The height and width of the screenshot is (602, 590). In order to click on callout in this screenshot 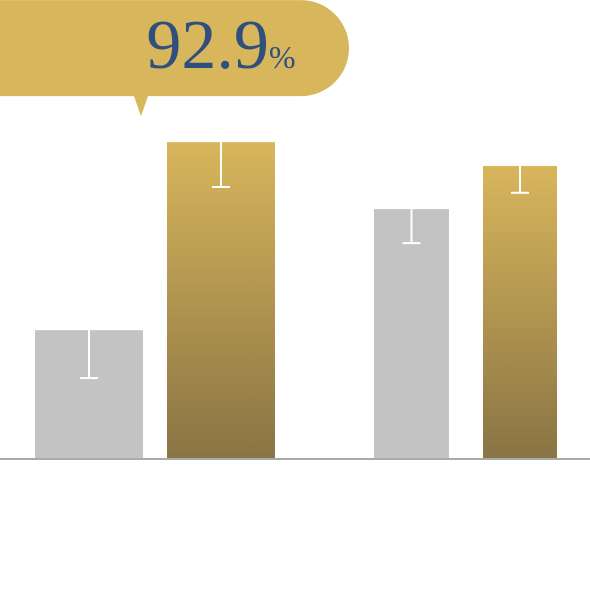, I will do `click(174, 58)`.